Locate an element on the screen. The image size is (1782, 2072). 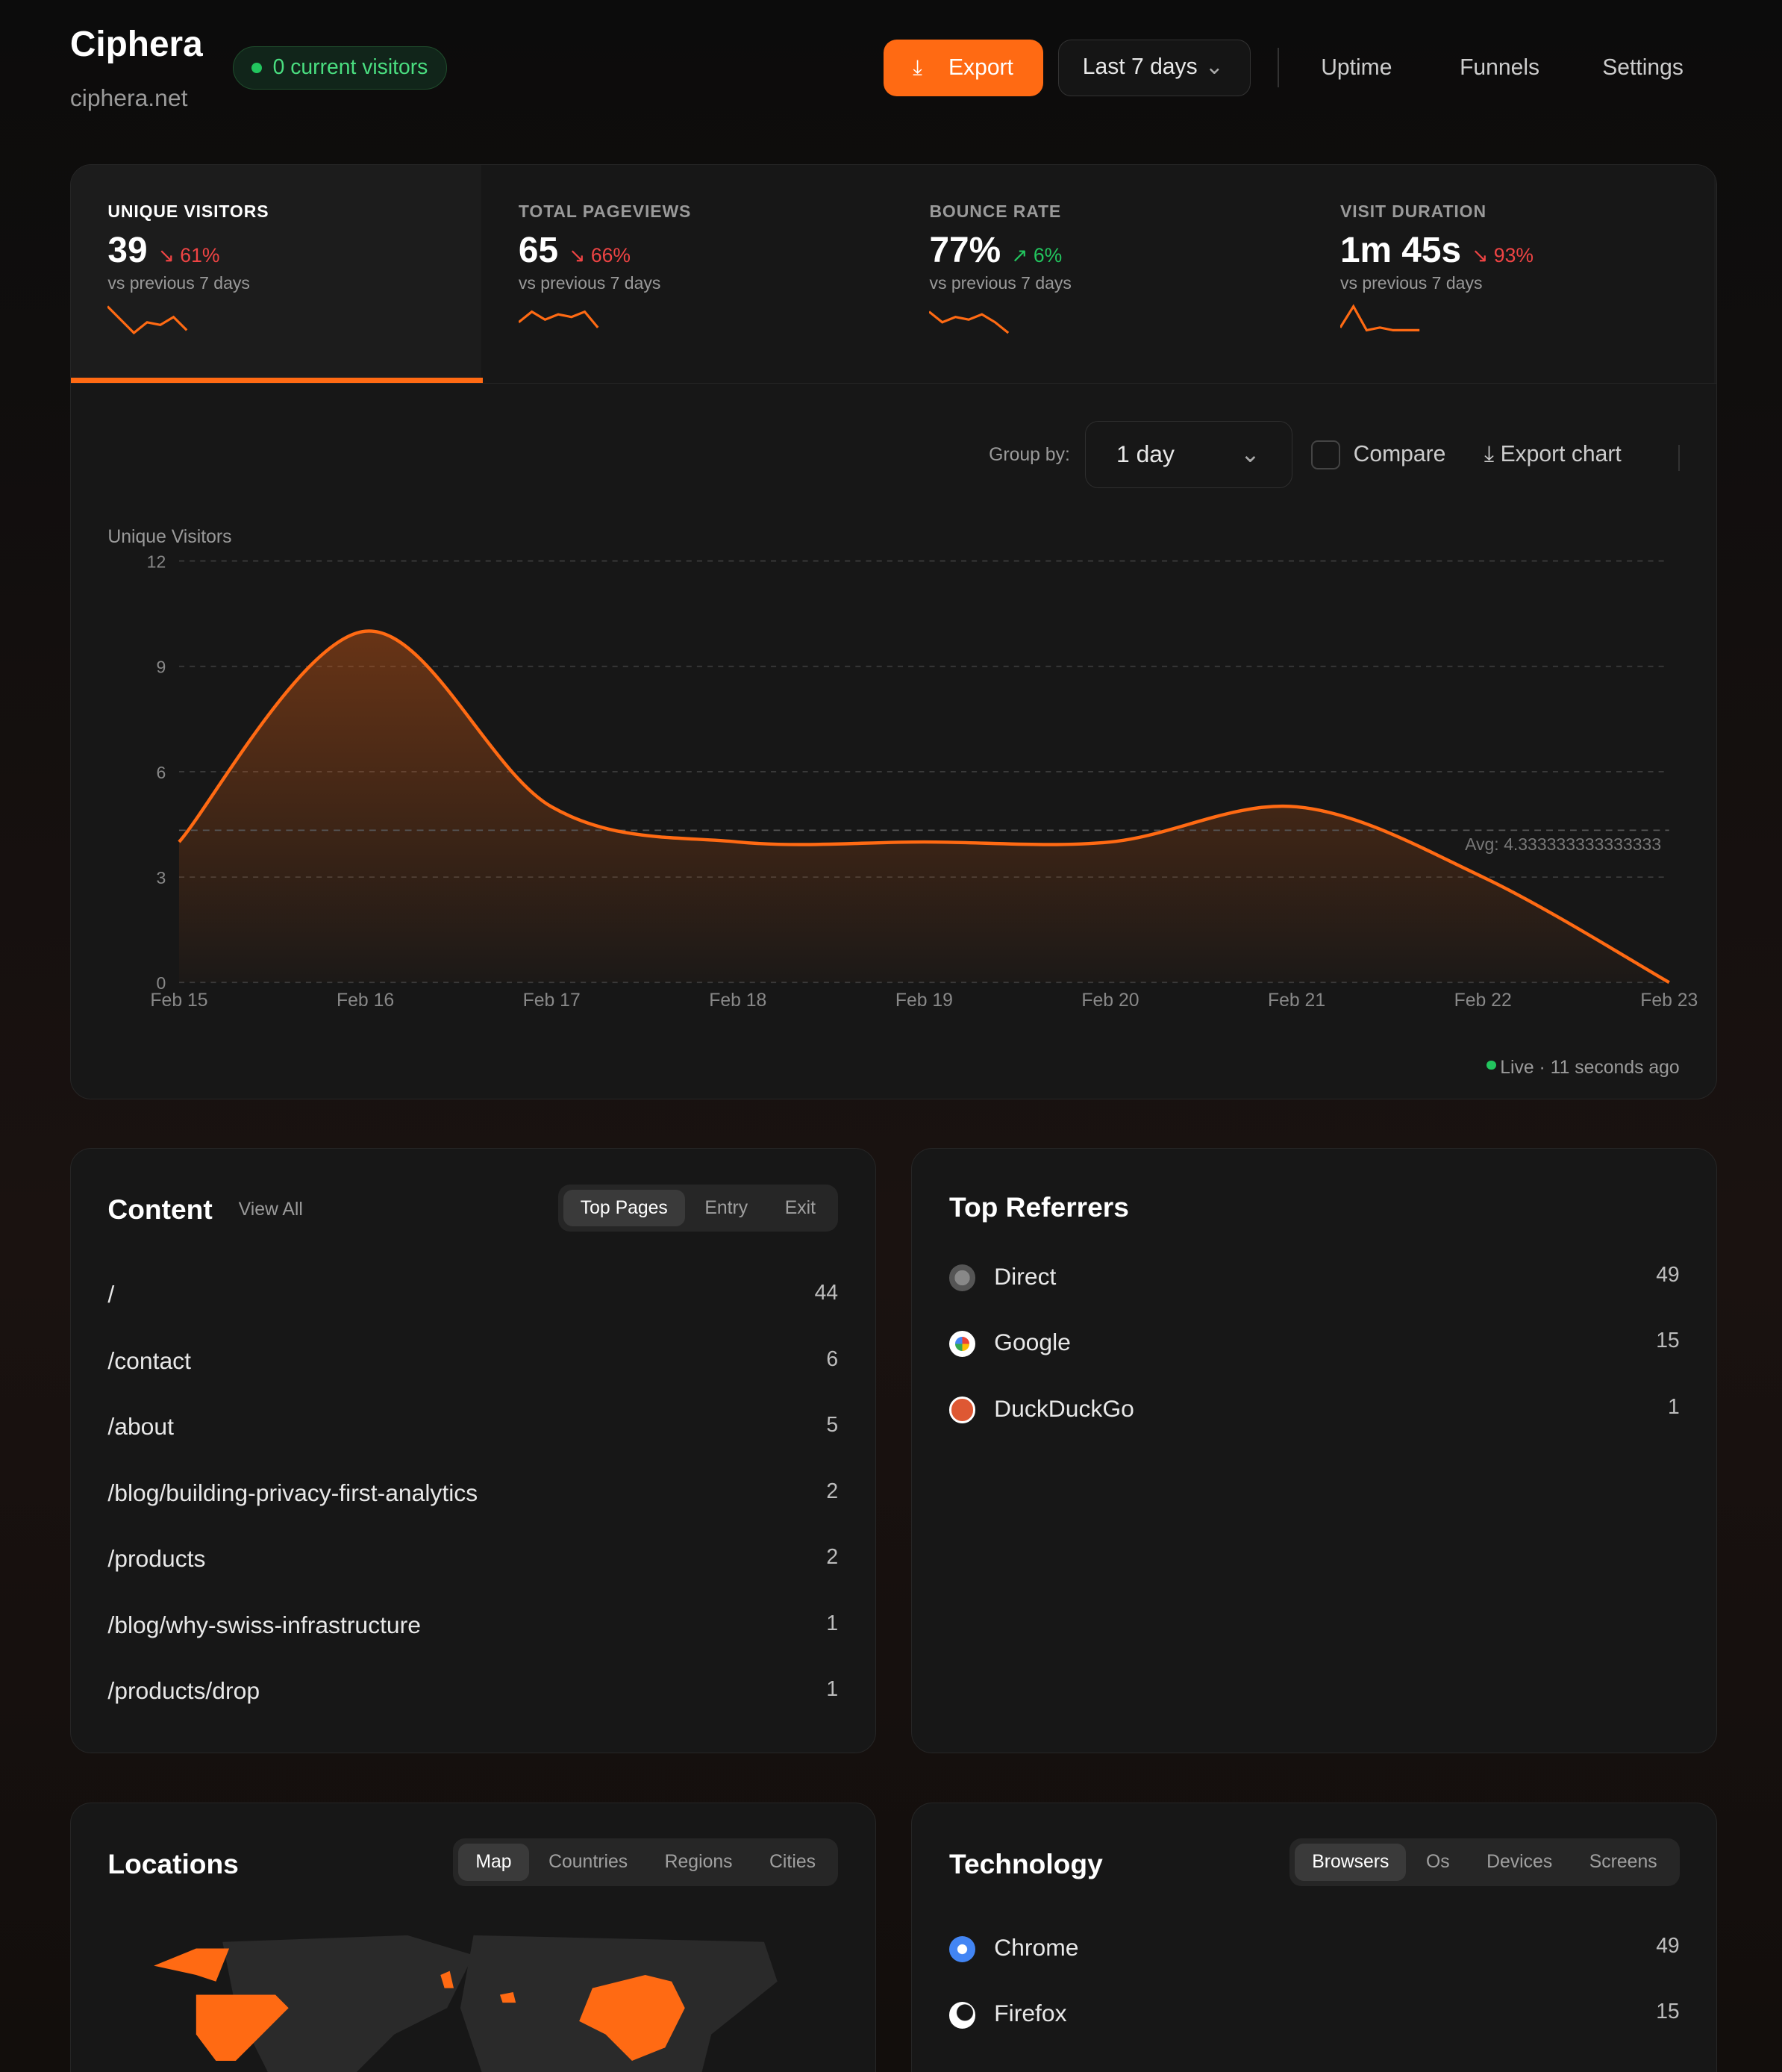
map-region-china is located at coordinates (632, 2017).